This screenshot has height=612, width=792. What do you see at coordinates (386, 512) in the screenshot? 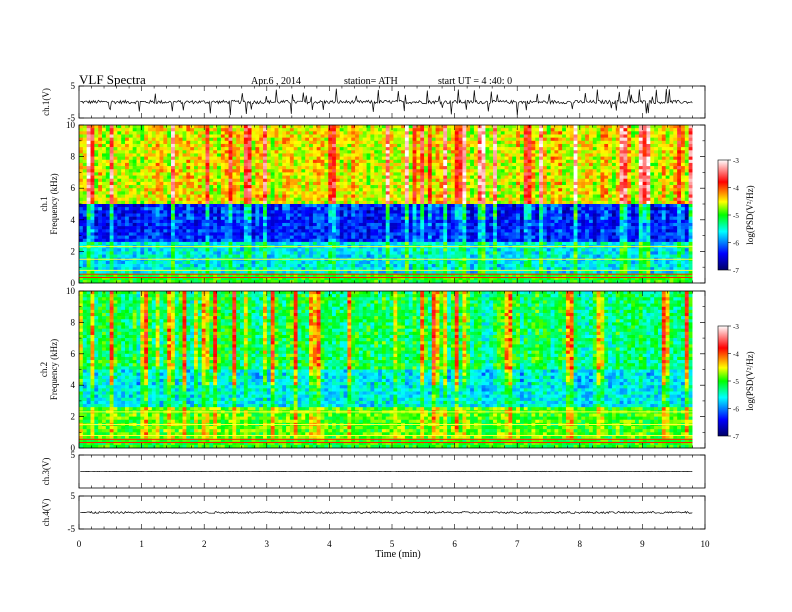
I see `ch4-waveform-trace` at bounding box center [386, 512].